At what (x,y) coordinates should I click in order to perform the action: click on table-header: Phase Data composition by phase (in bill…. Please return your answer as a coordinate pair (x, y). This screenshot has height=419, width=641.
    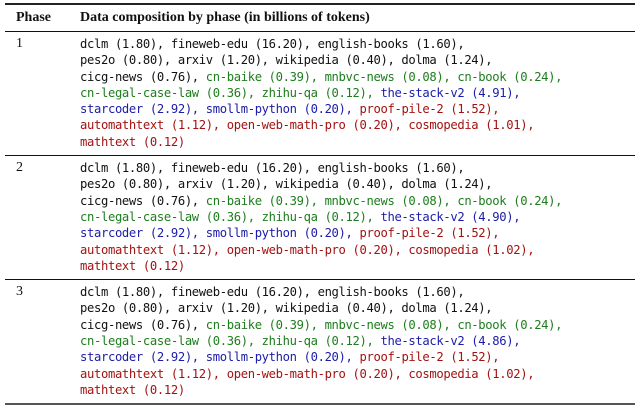
    Looking at the image, I should click on (320, 18).